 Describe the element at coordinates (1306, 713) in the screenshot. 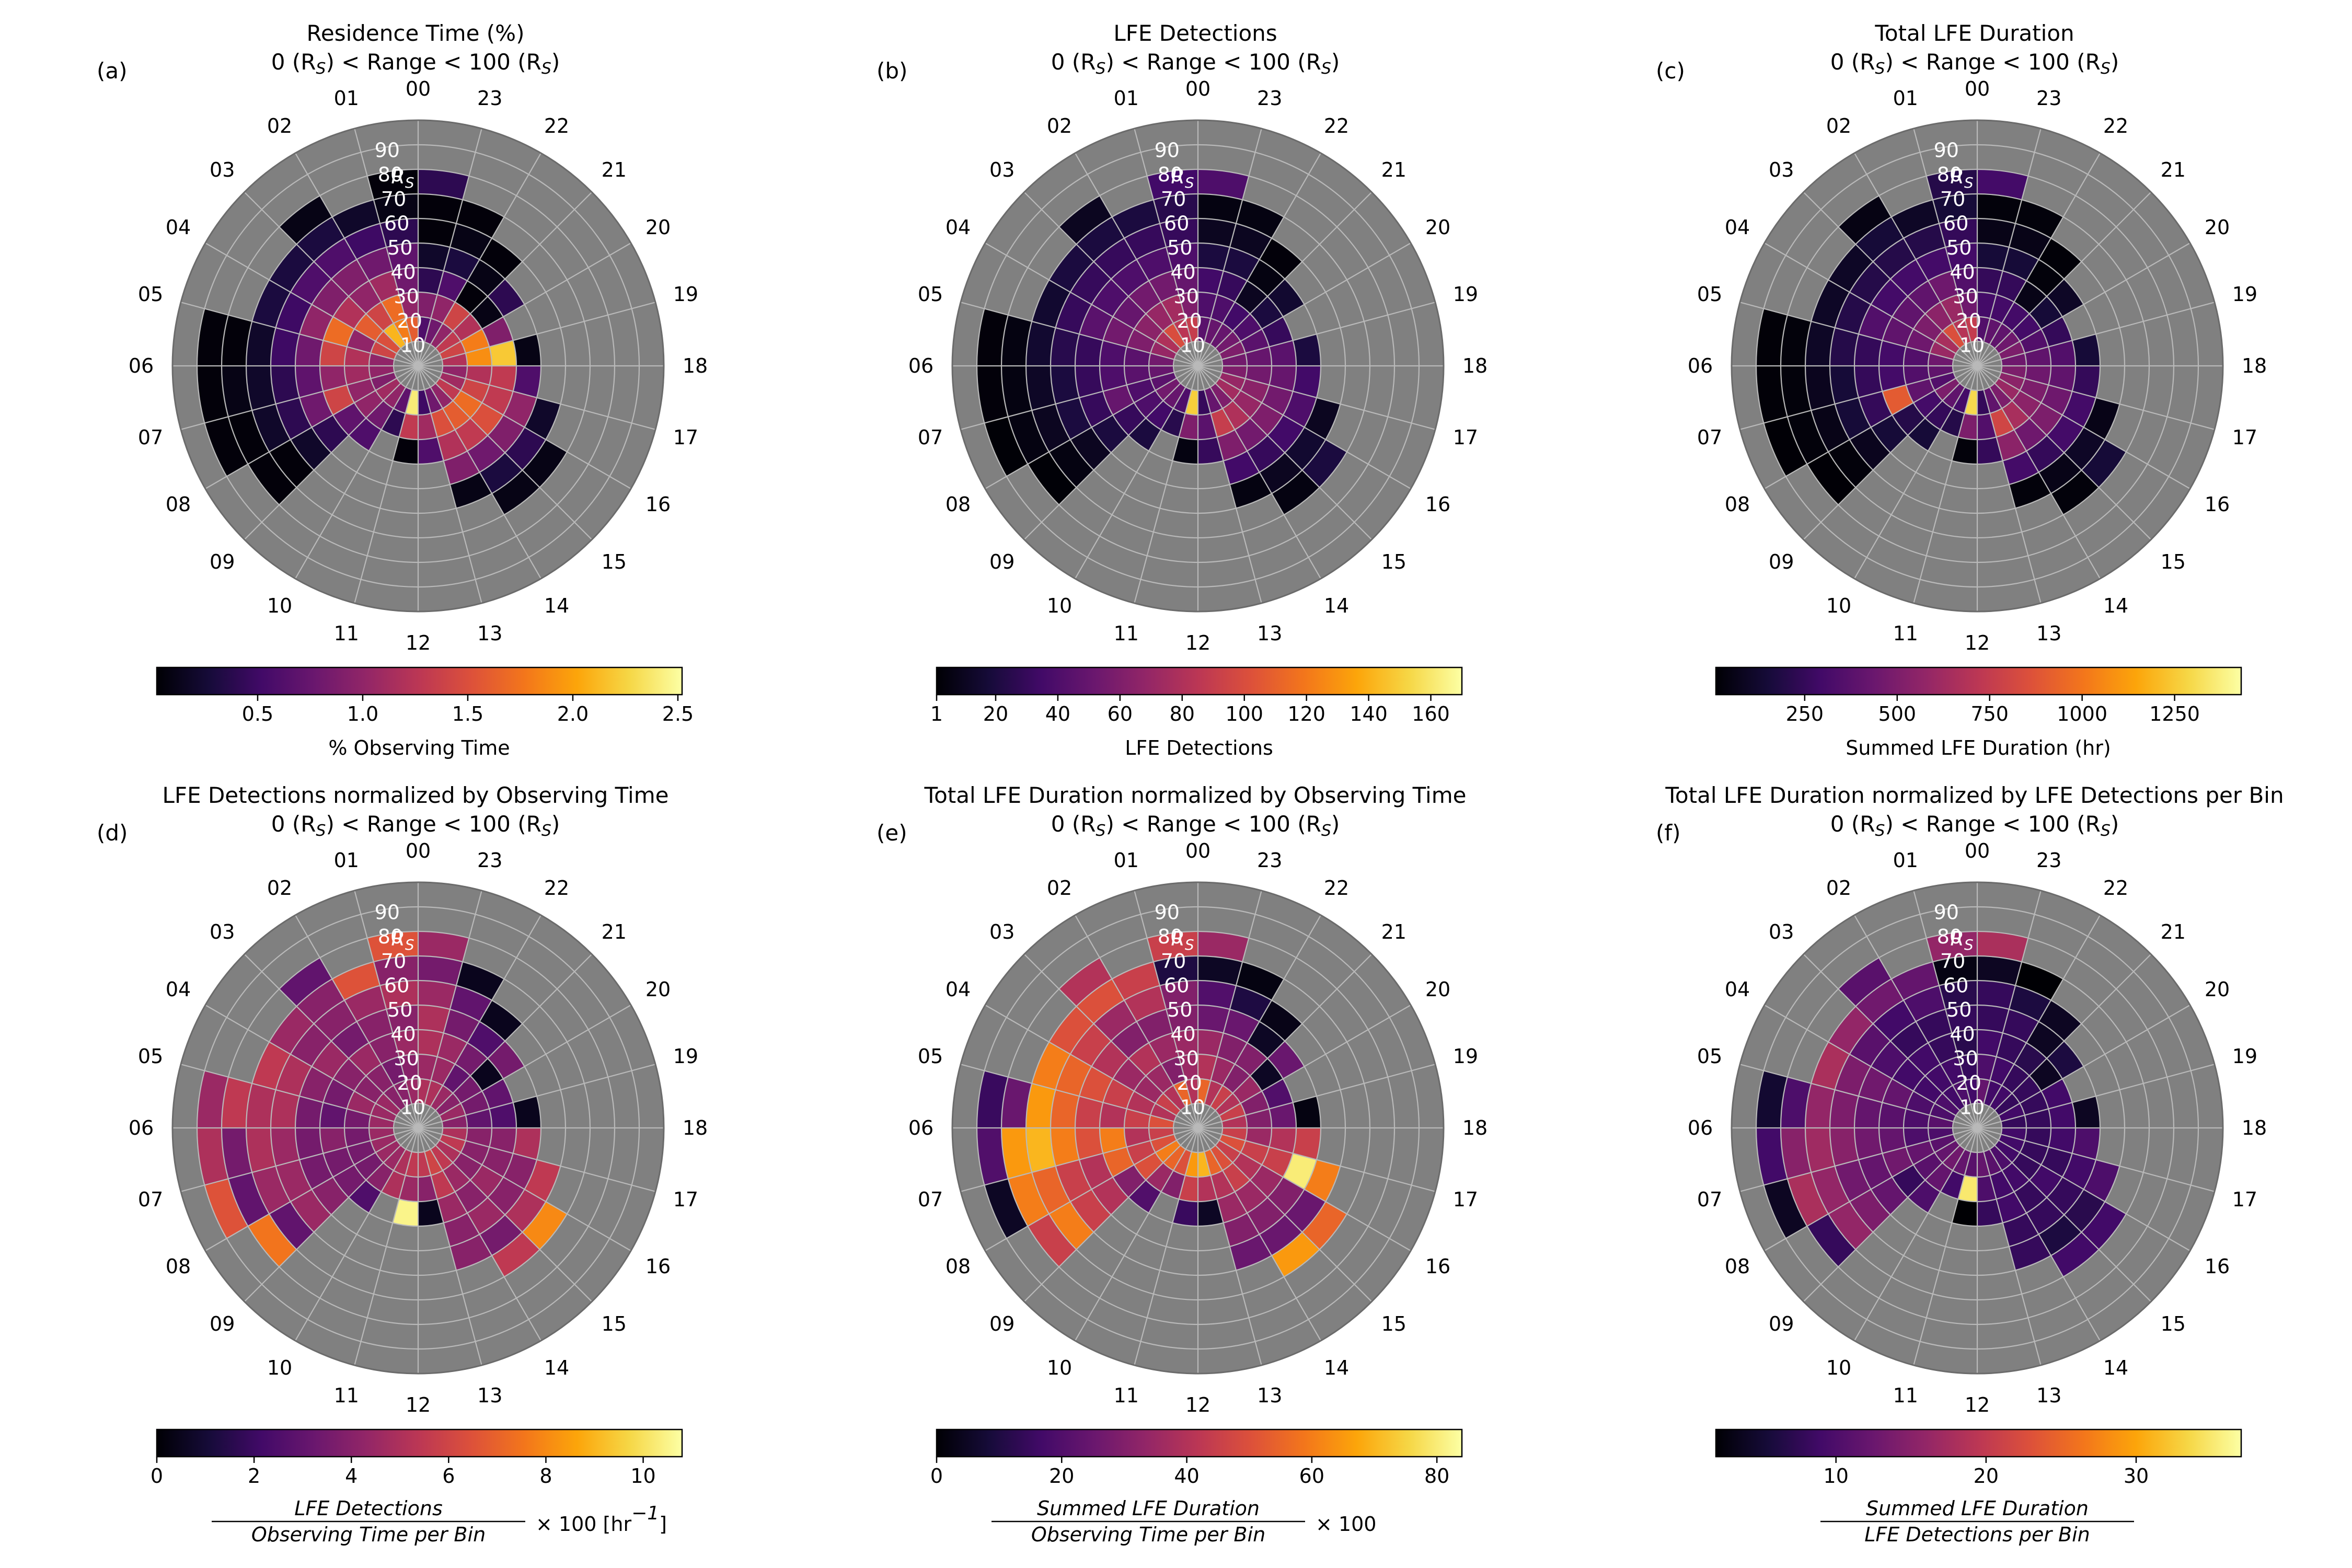

I see `colorbar-tick-label: 120` at that location.